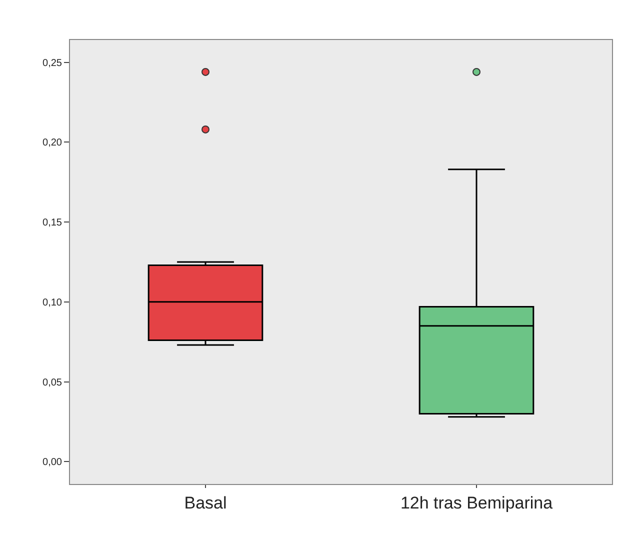 The height and width of the screenshot is (544, 632). Describe the element at coordinates (52, 302) in the screenshot. I see `y-tick-label: 0,10` at that location.